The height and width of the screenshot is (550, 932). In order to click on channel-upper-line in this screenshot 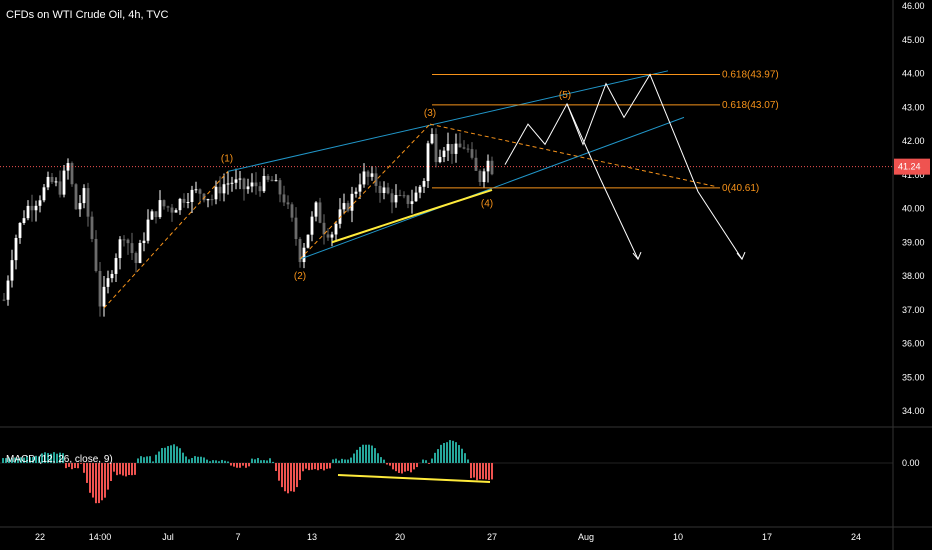, I will do `click(448, 121)`.